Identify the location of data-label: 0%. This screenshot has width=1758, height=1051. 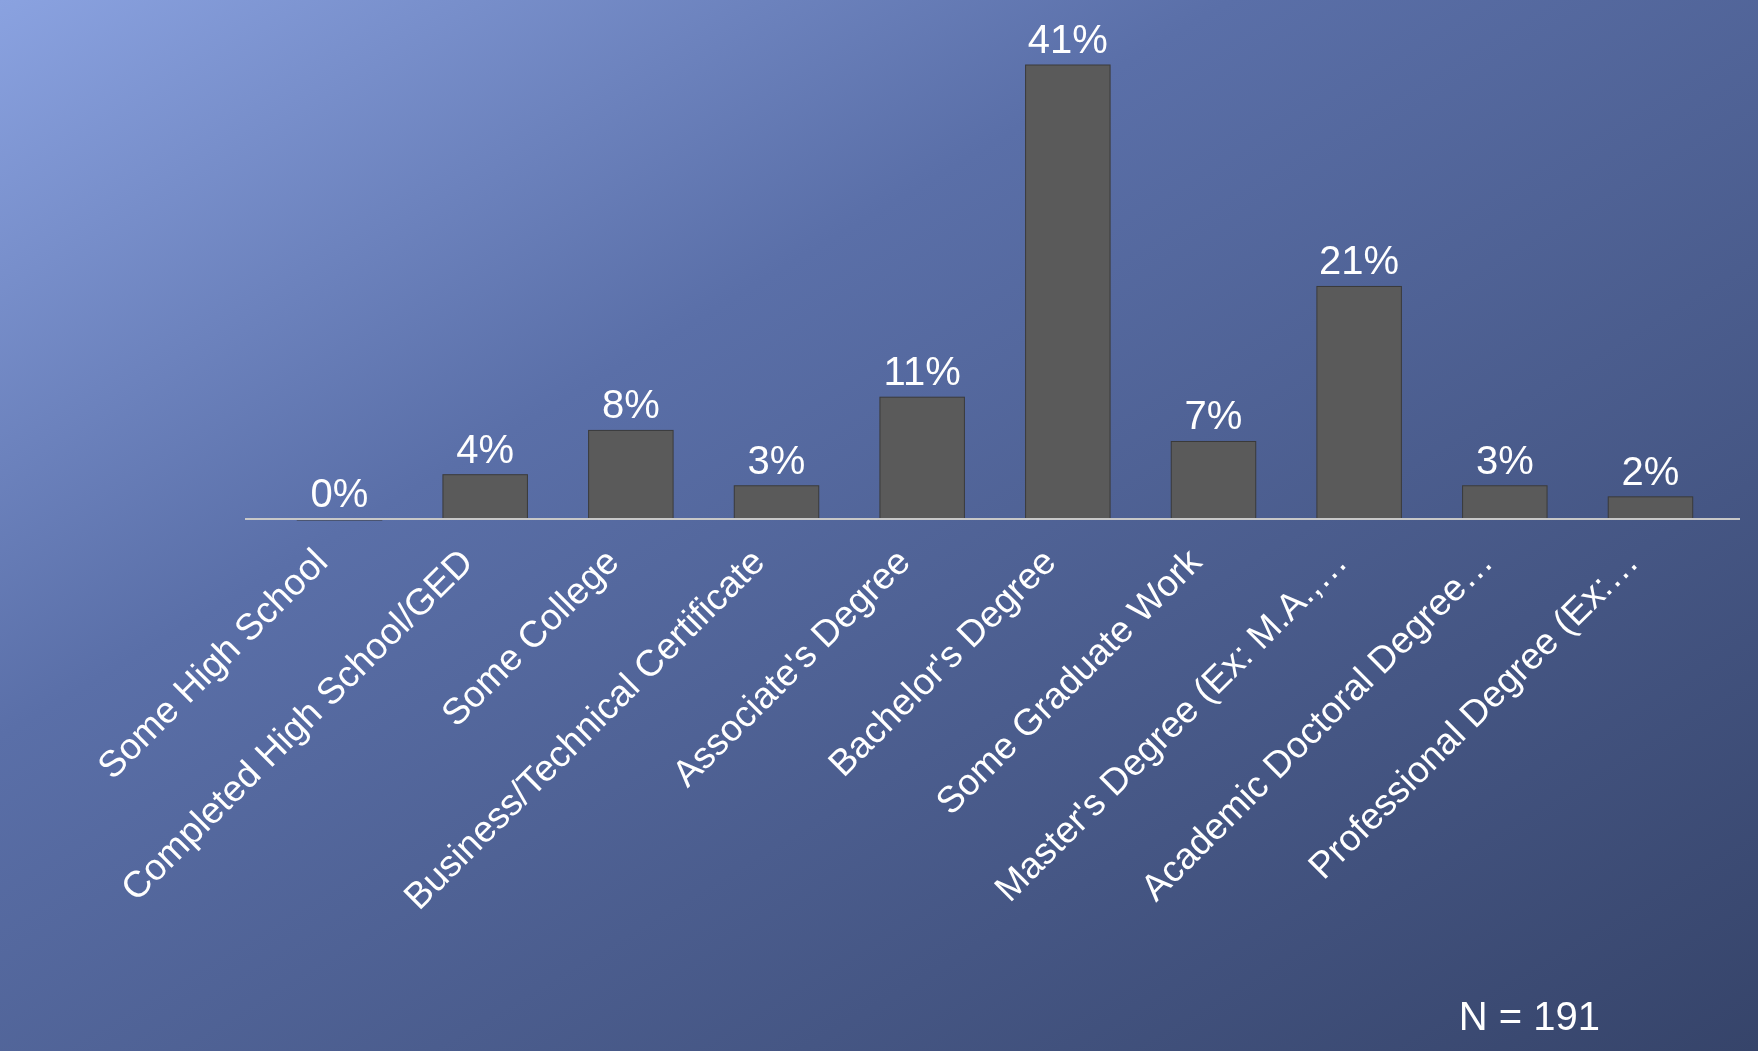
(339, 493).